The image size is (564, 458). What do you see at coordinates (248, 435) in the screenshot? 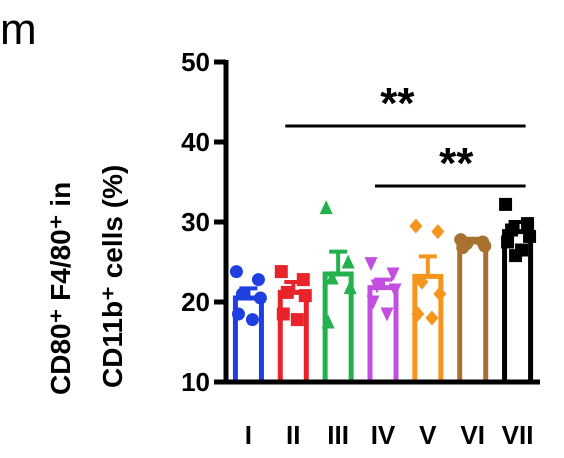
I see `x-category-label: I` at bounding box center [248, 435].